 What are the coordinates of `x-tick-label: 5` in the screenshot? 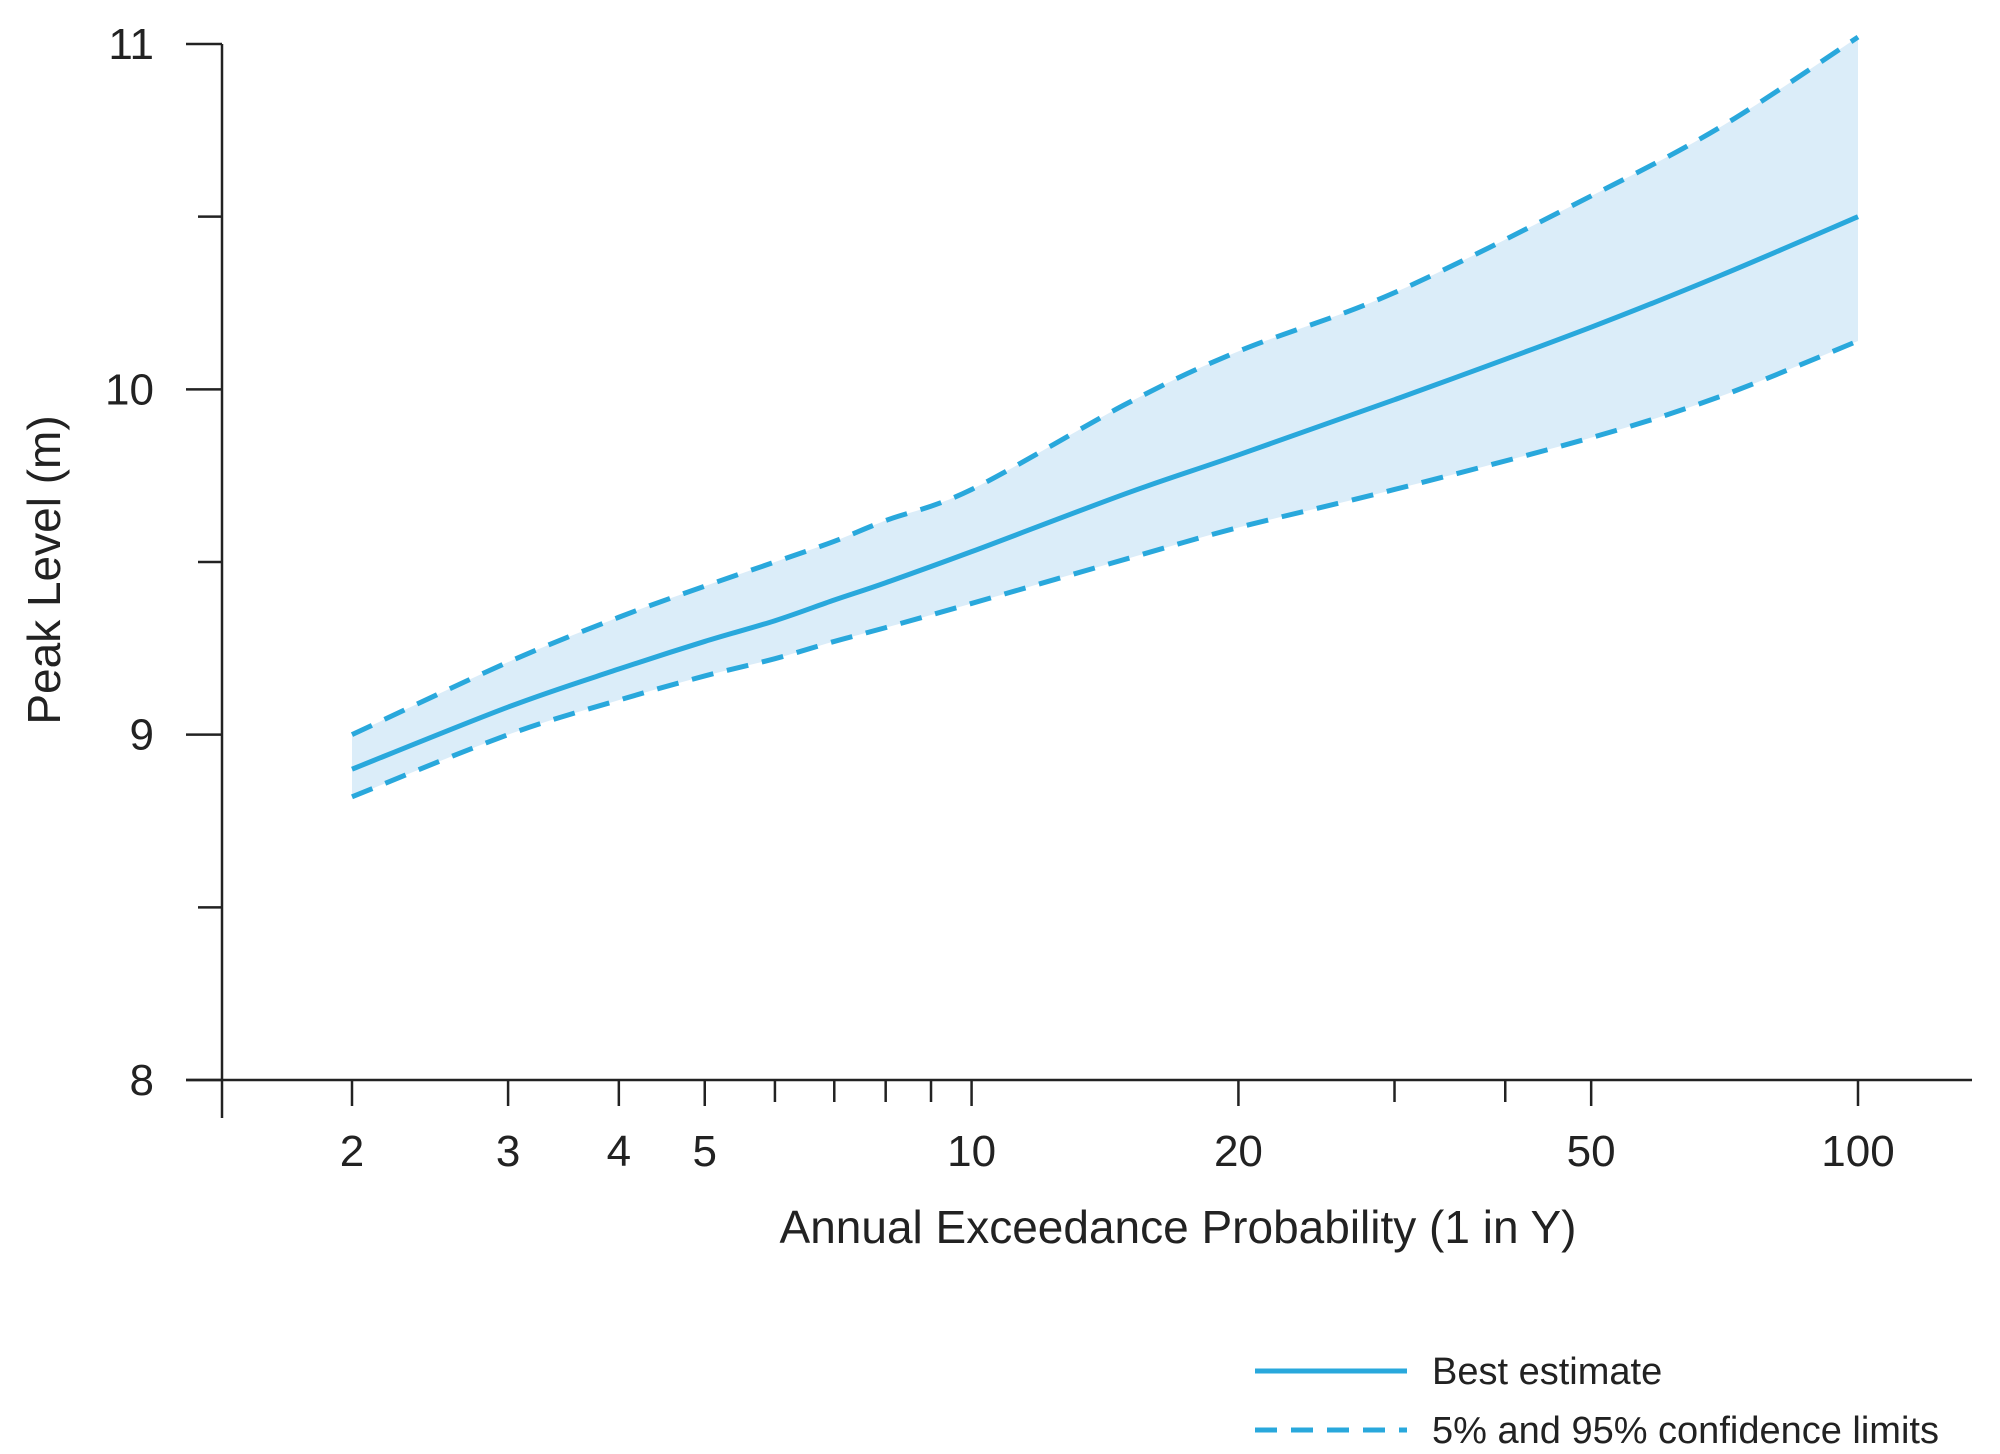 It's located at (704, 1151).